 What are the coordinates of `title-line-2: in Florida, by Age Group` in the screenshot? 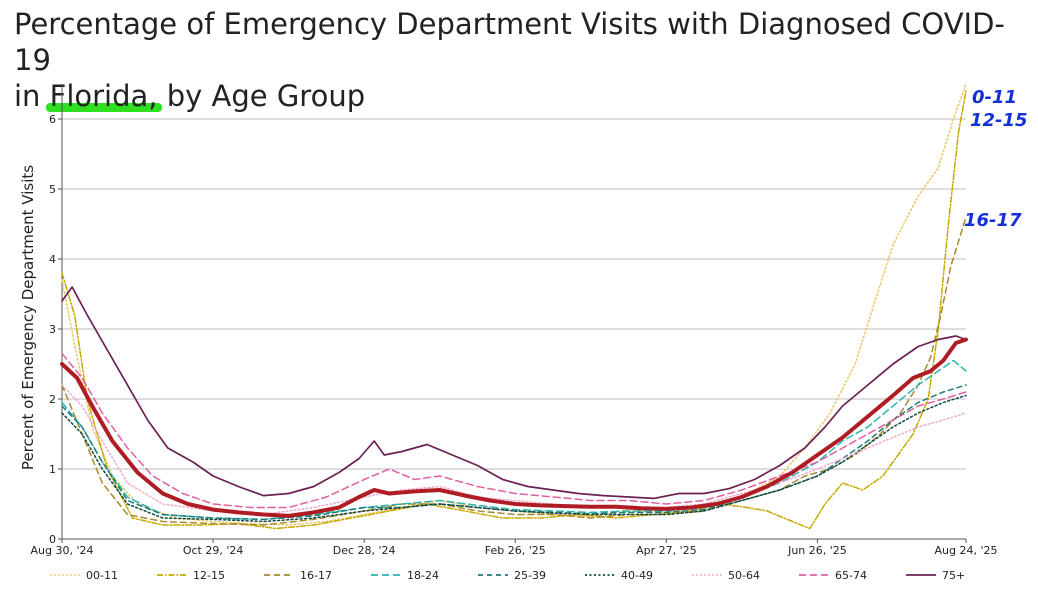 It's located at (514, 96).